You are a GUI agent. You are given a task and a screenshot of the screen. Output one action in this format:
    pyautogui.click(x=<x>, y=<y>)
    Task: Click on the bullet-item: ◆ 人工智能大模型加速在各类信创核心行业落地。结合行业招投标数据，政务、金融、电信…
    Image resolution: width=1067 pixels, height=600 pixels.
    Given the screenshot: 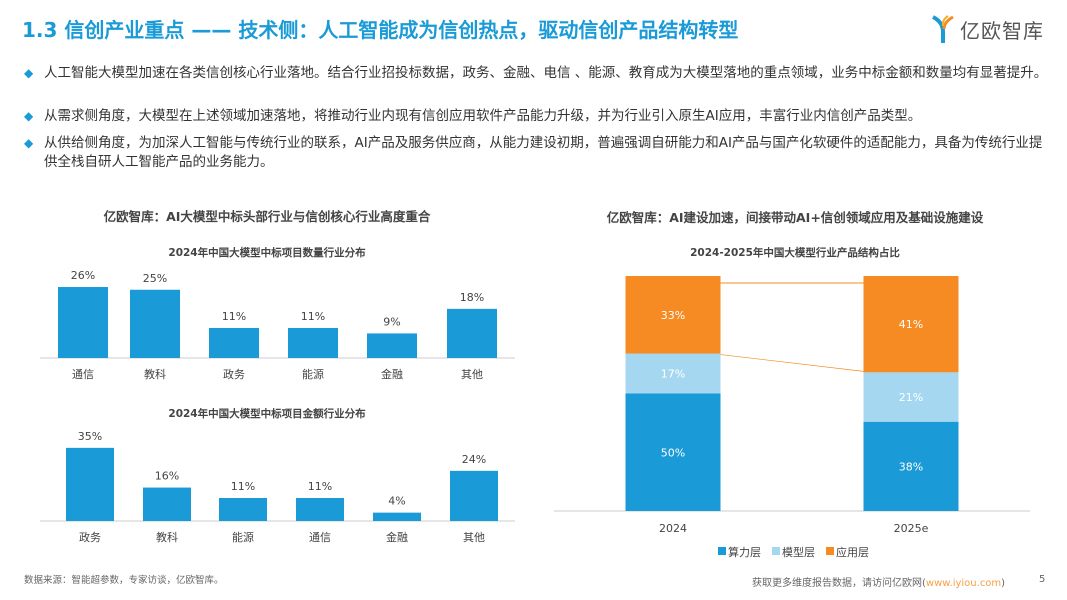 What is the action you would take?
    pyautogui.click(x=539, y=73)
    